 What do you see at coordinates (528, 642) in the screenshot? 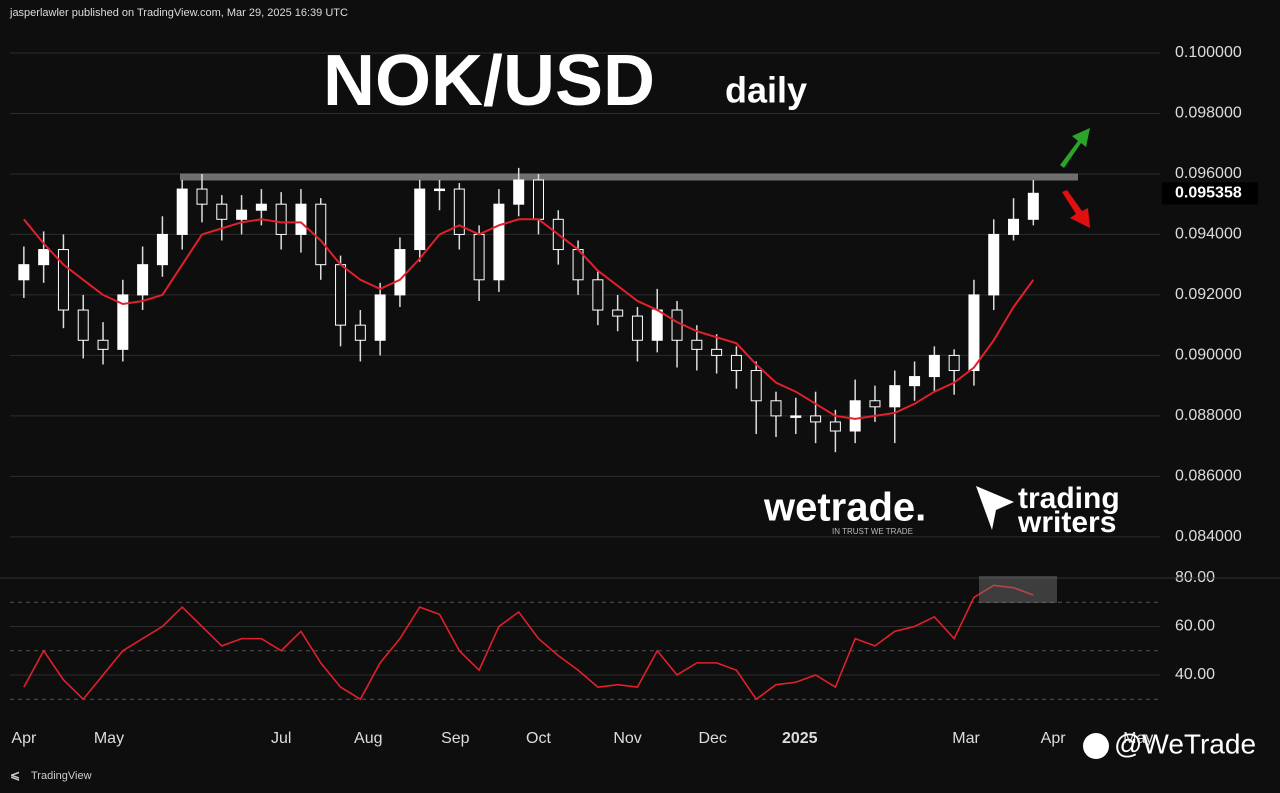
I see `rsi-line` at bounding box center [528, 642].